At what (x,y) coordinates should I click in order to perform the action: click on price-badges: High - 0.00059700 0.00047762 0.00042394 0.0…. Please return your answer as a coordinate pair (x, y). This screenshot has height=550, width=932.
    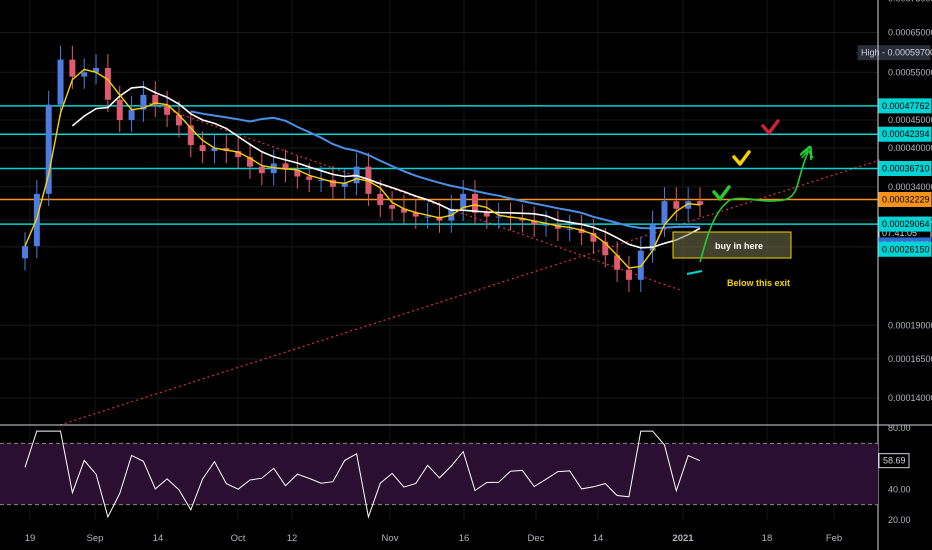
    Looking at the image, I should click on (894, 151).